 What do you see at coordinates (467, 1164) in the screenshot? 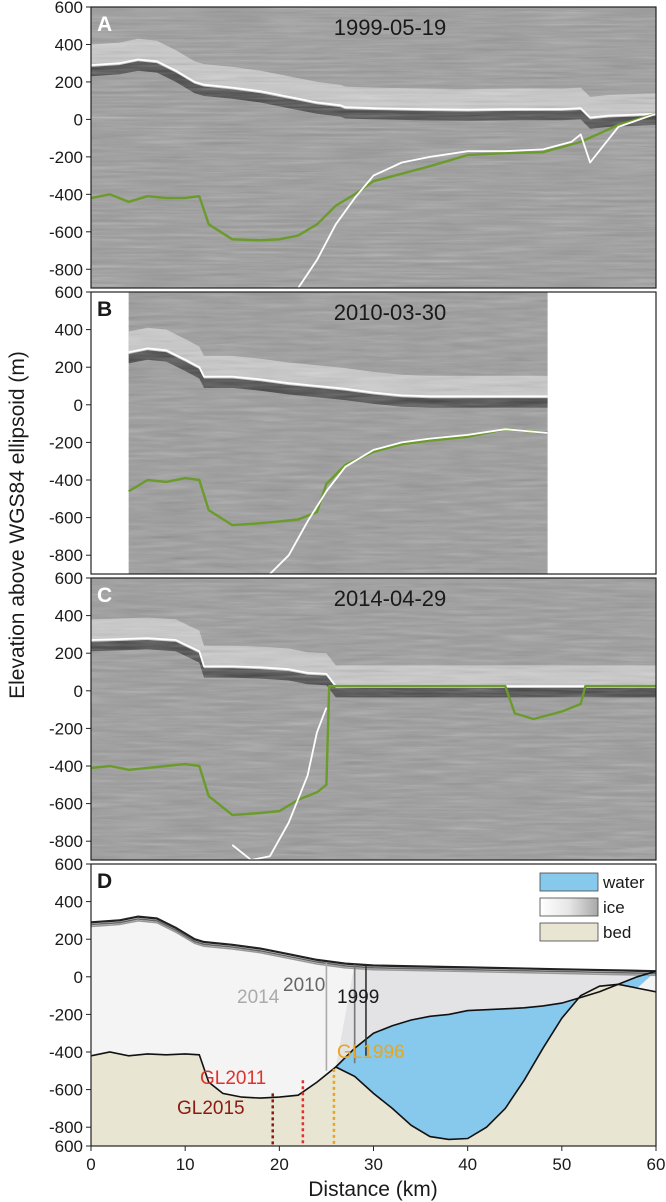
I see `x-tick-label: 40` at bounding box center [467, 1164].